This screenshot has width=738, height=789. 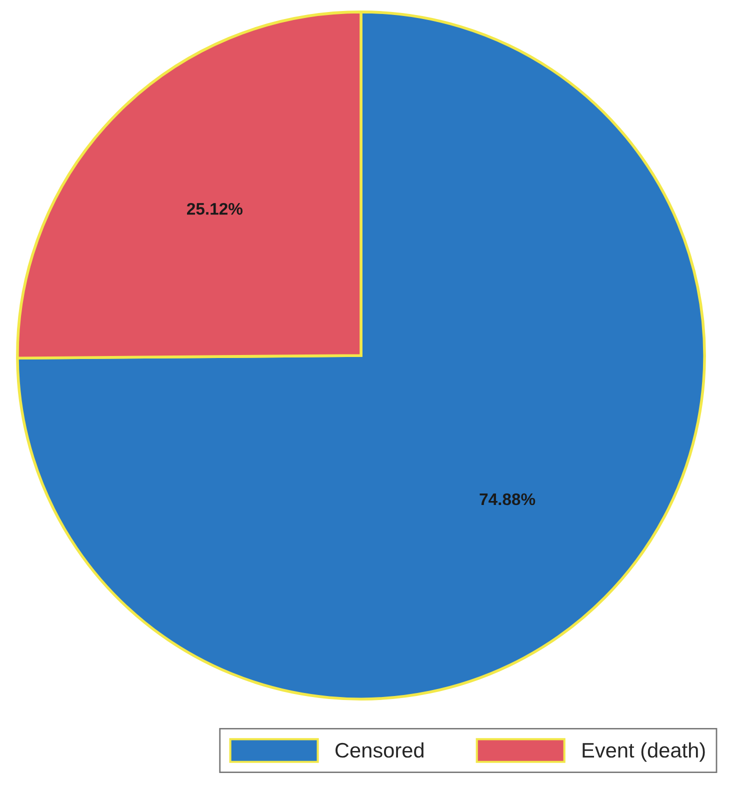 What do you see at coordinates (380, 750) in the screenshot?
I see `legend-label: Censored` at bounding box center [380, 750].